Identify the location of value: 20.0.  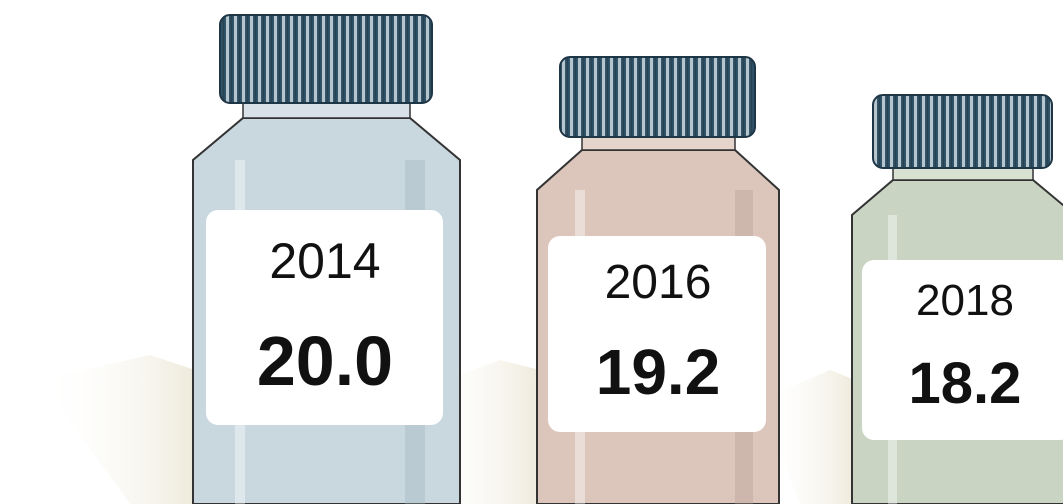
(325, 361).